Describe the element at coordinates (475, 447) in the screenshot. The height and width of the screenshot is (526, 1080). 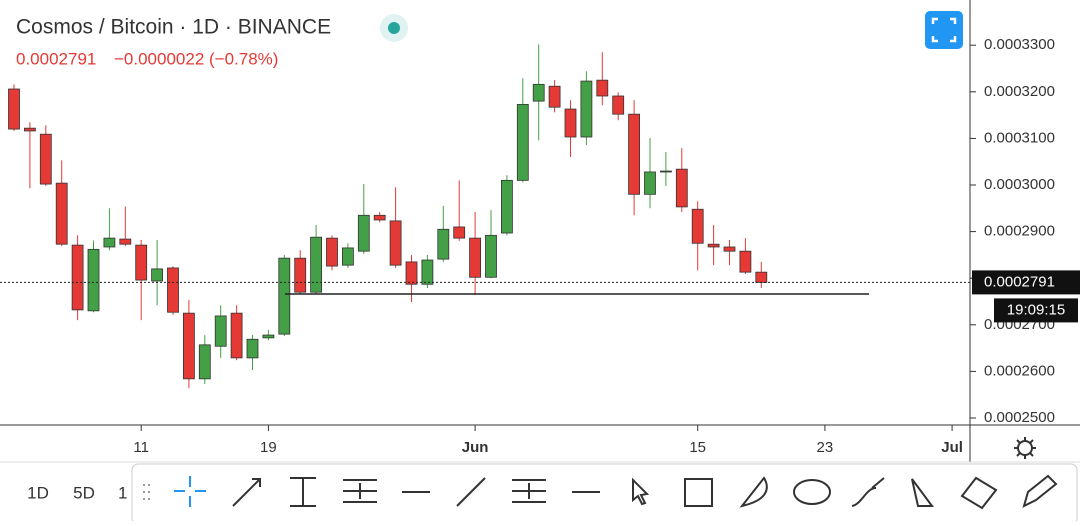
I see `x-tick-label: Jun` at that location.